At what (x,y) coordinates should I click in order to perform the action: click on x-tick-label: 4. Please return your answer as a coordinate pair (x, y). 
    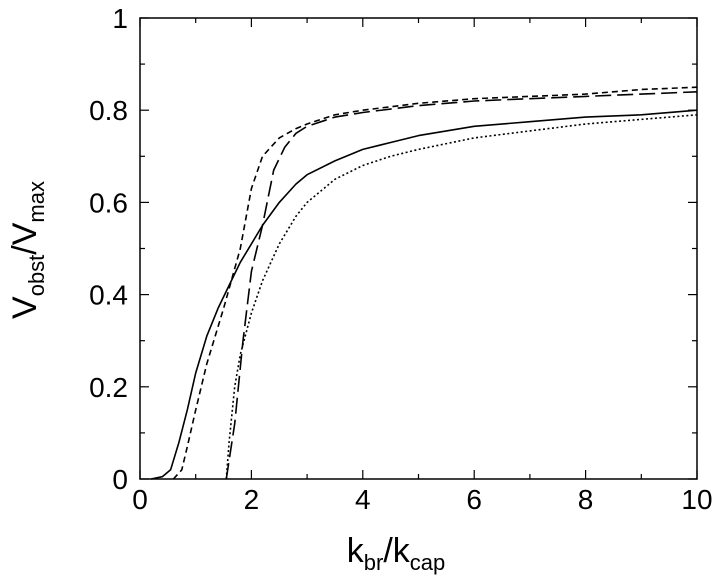
    Looking at the image, I should click on (363, 499).